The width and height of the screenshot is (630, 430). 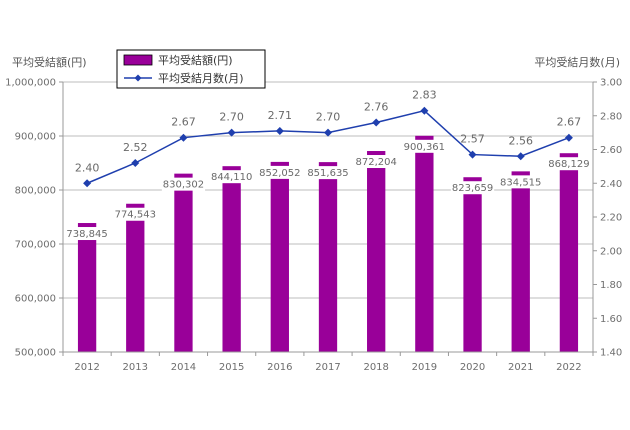 I want to click on x-tick-label: 2013, so click(x=135, y=367).